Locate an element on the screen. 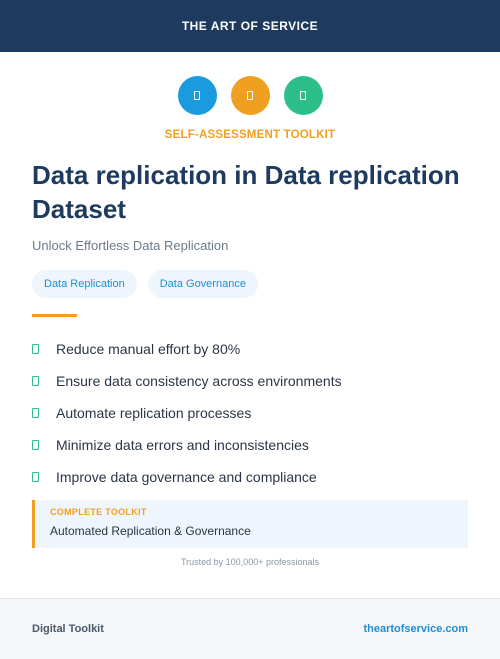 This screenshot has height=659, width=500. accent-divider is located at coordinates (54, 315).